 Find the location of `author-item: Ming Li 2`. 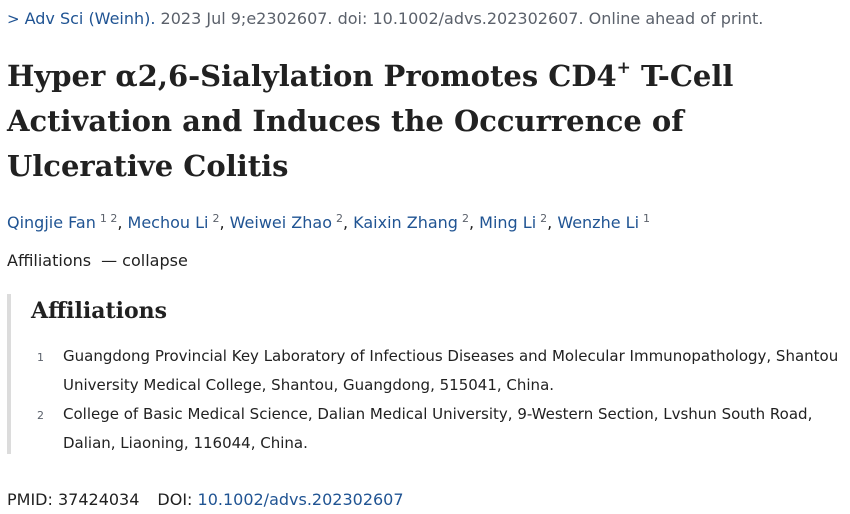

author-item: Ming Li 2 is located at coordinates (513, 222).